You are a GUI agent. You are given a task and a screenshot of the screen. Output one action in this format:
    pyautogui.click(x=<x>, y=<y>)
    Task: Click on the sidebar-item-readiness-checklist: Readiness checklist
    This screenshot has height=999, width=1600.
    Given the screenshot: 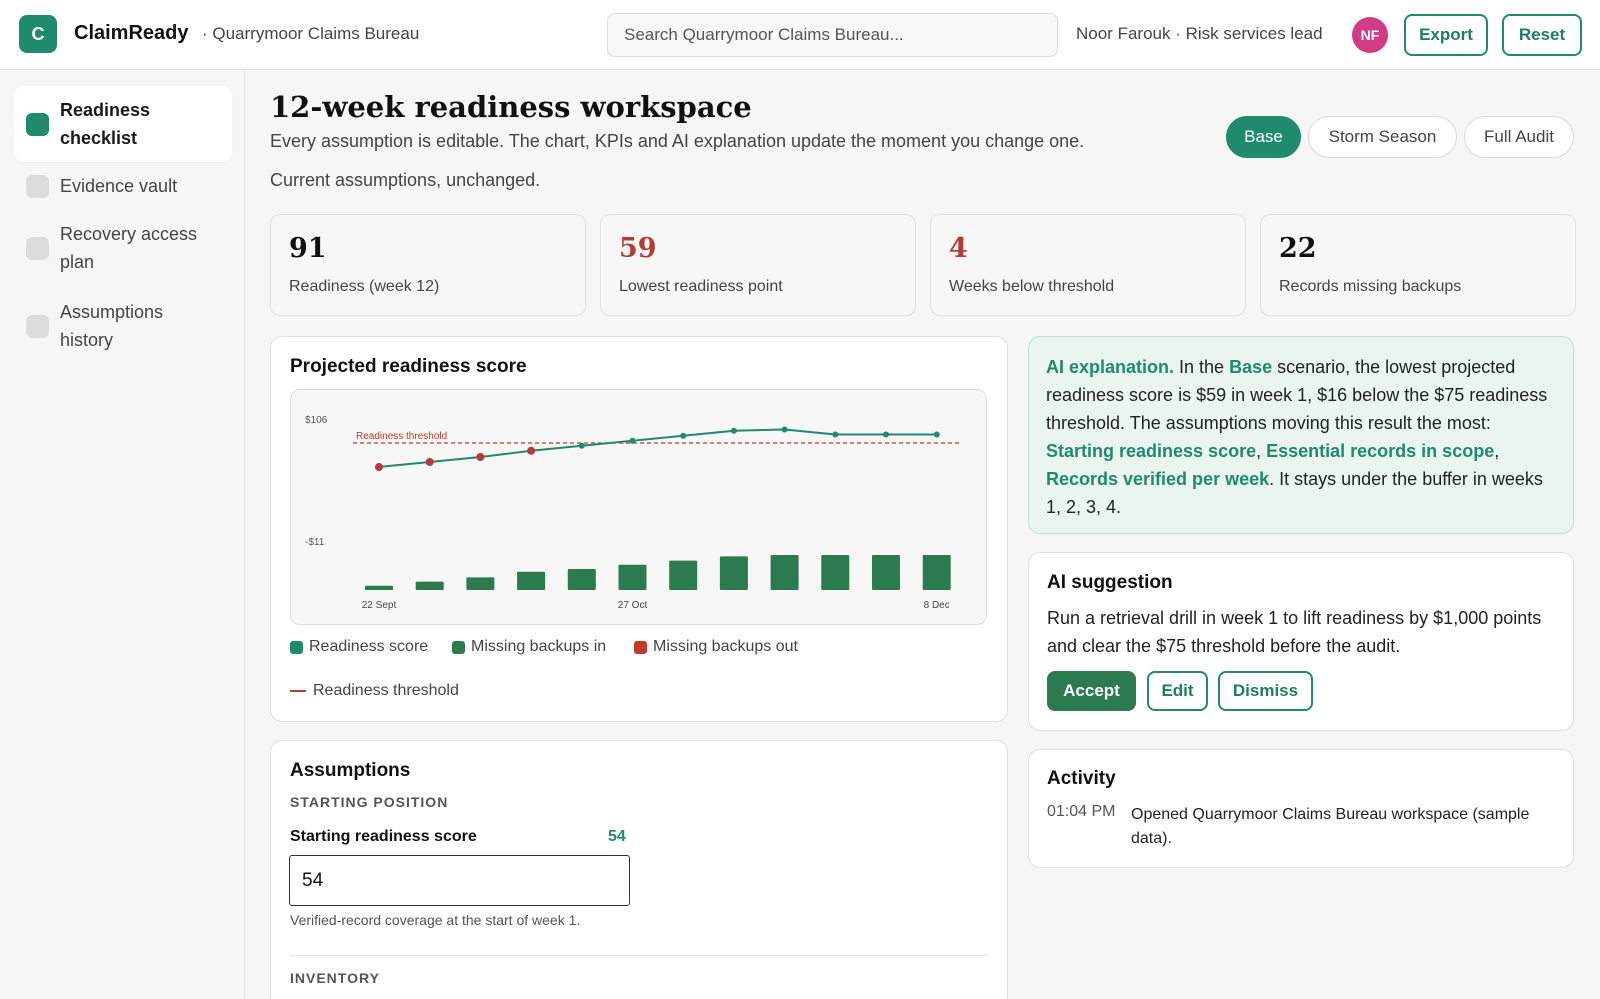 What is the action you would take?
    pyautogui.click(x=123, y=124)
    